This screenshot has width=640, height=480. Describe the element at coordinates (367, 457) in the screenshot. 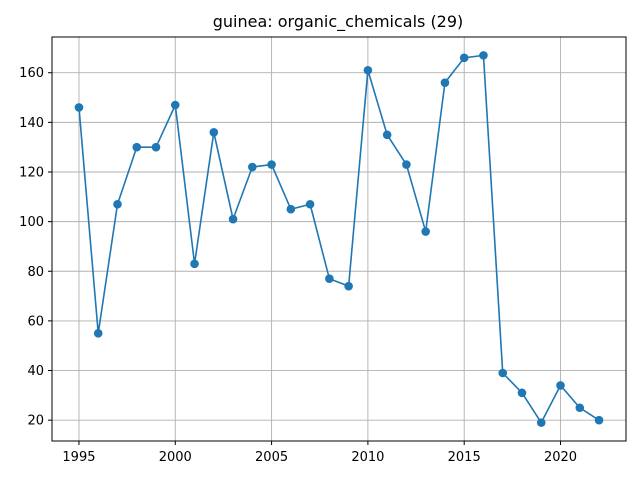

I see `x-tick-label: 2010` at that location.